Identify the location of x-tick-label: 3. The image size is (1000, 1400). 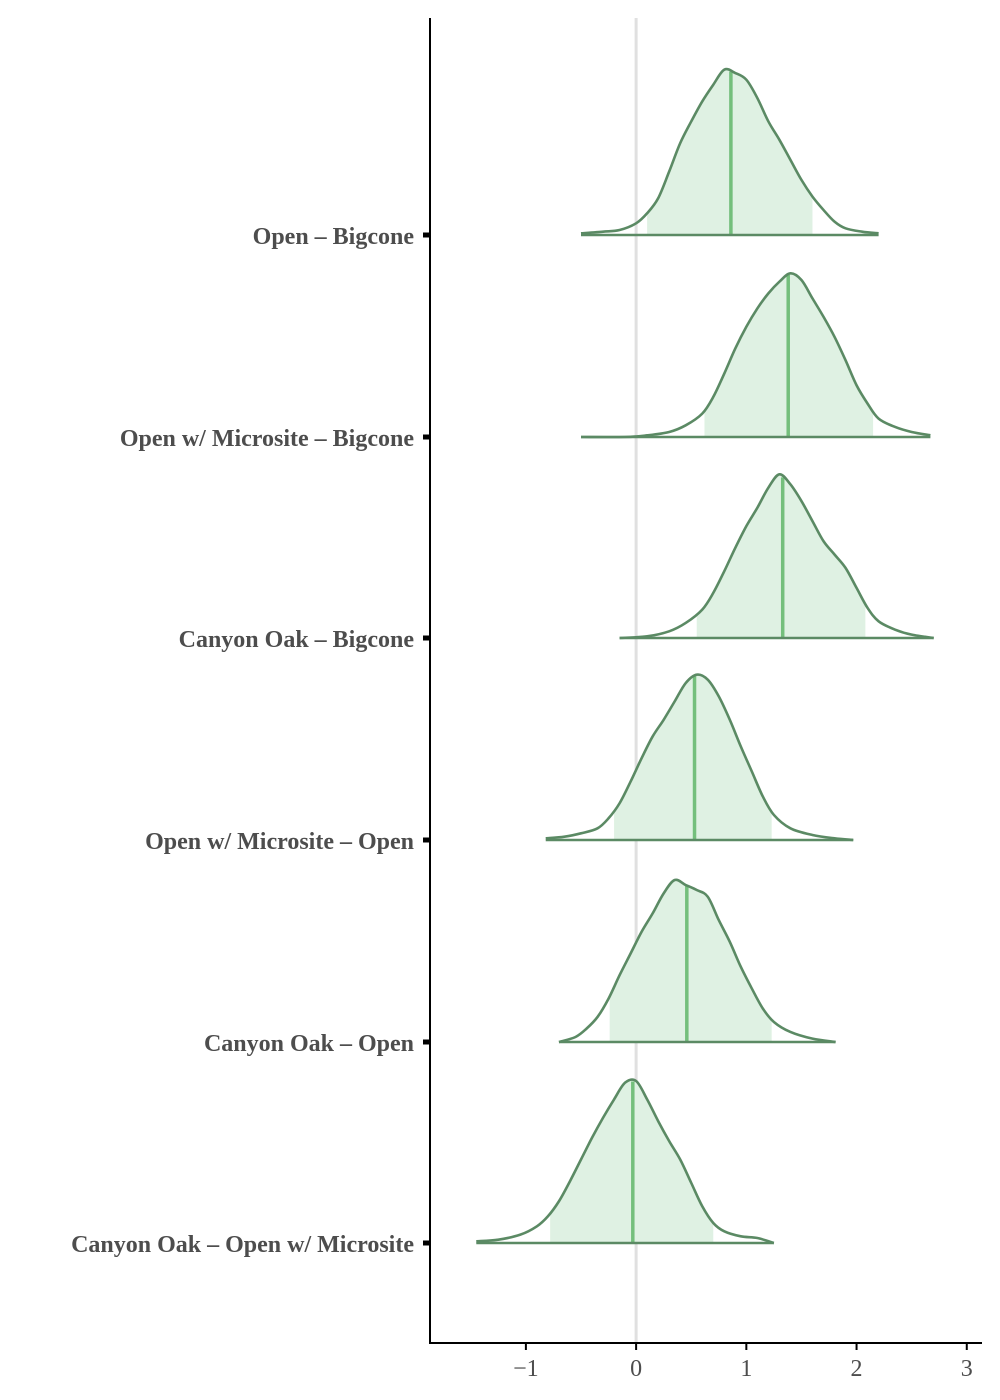
(967, 1369).